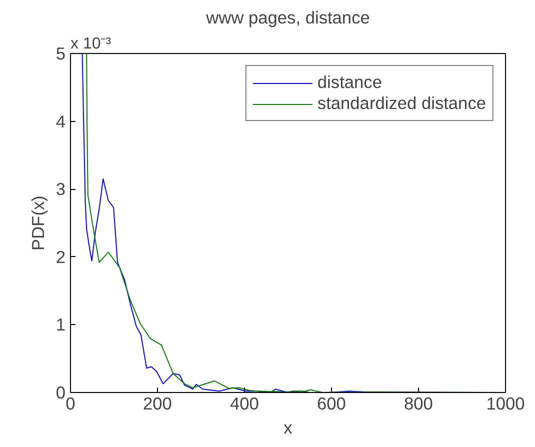 The height and width of the screenshot is (447, 535). What do you see at coordinates (288, 428) in the screenshot?
I see `x-axis-title: x` at bounding box center [288, 428].